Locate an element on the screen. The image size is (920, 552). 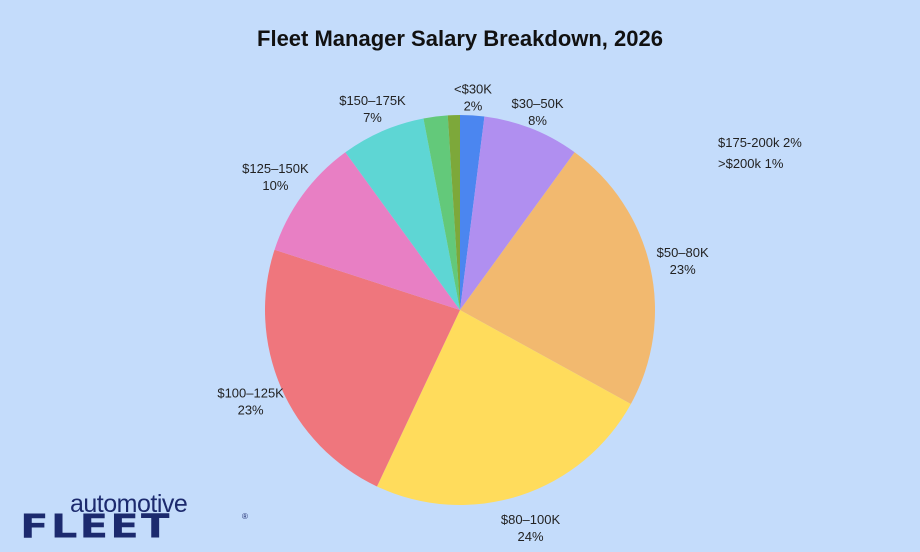
automotive-fleet-logo: automotive FLEET ® is located at coordinates (135, 518).